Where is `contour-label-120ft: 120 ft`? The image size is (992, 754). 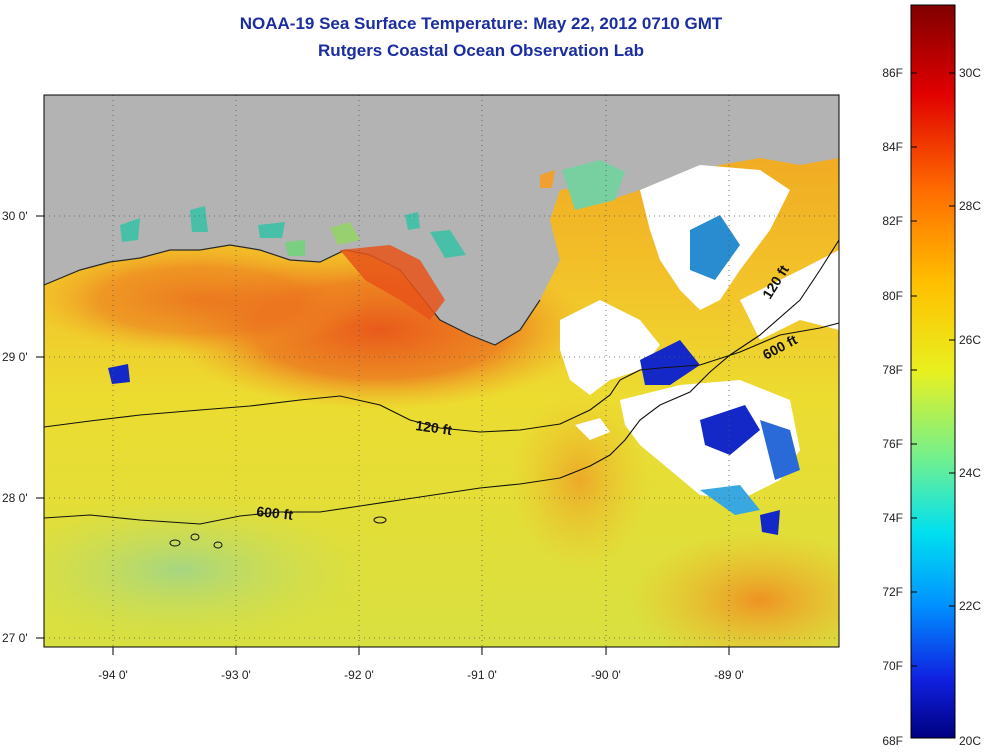
contour-label-120ft: 120 ft is located at coordinates (434, 427).